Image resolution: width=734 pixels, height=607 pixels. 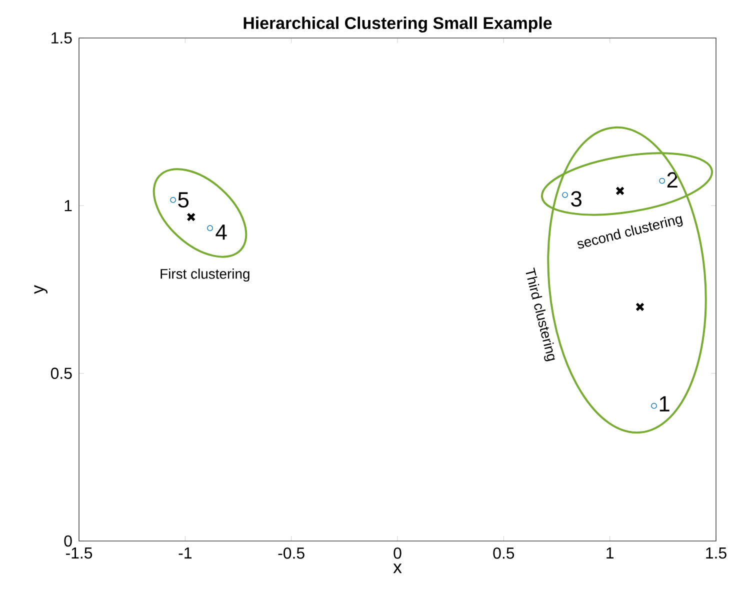 I want to click on x-tick-label: 0, so click(x=398, y=553).